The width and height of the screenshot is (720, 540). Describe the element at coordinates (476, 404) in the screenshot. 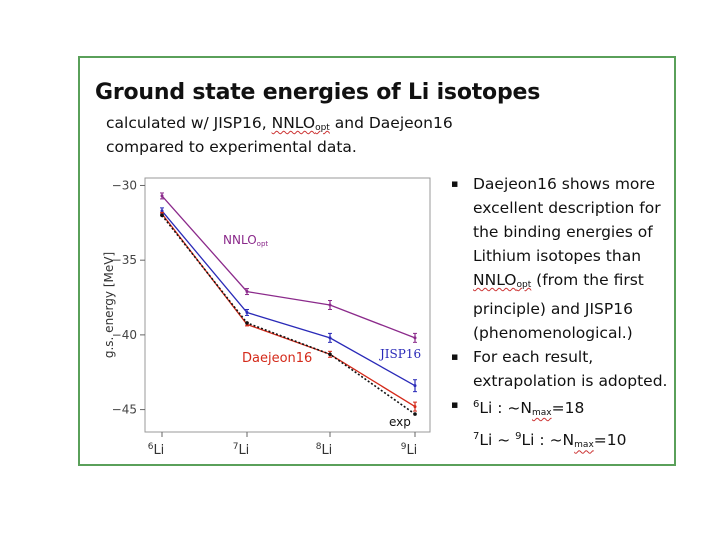

I see `nmax-line1-sup: 6` at that location.